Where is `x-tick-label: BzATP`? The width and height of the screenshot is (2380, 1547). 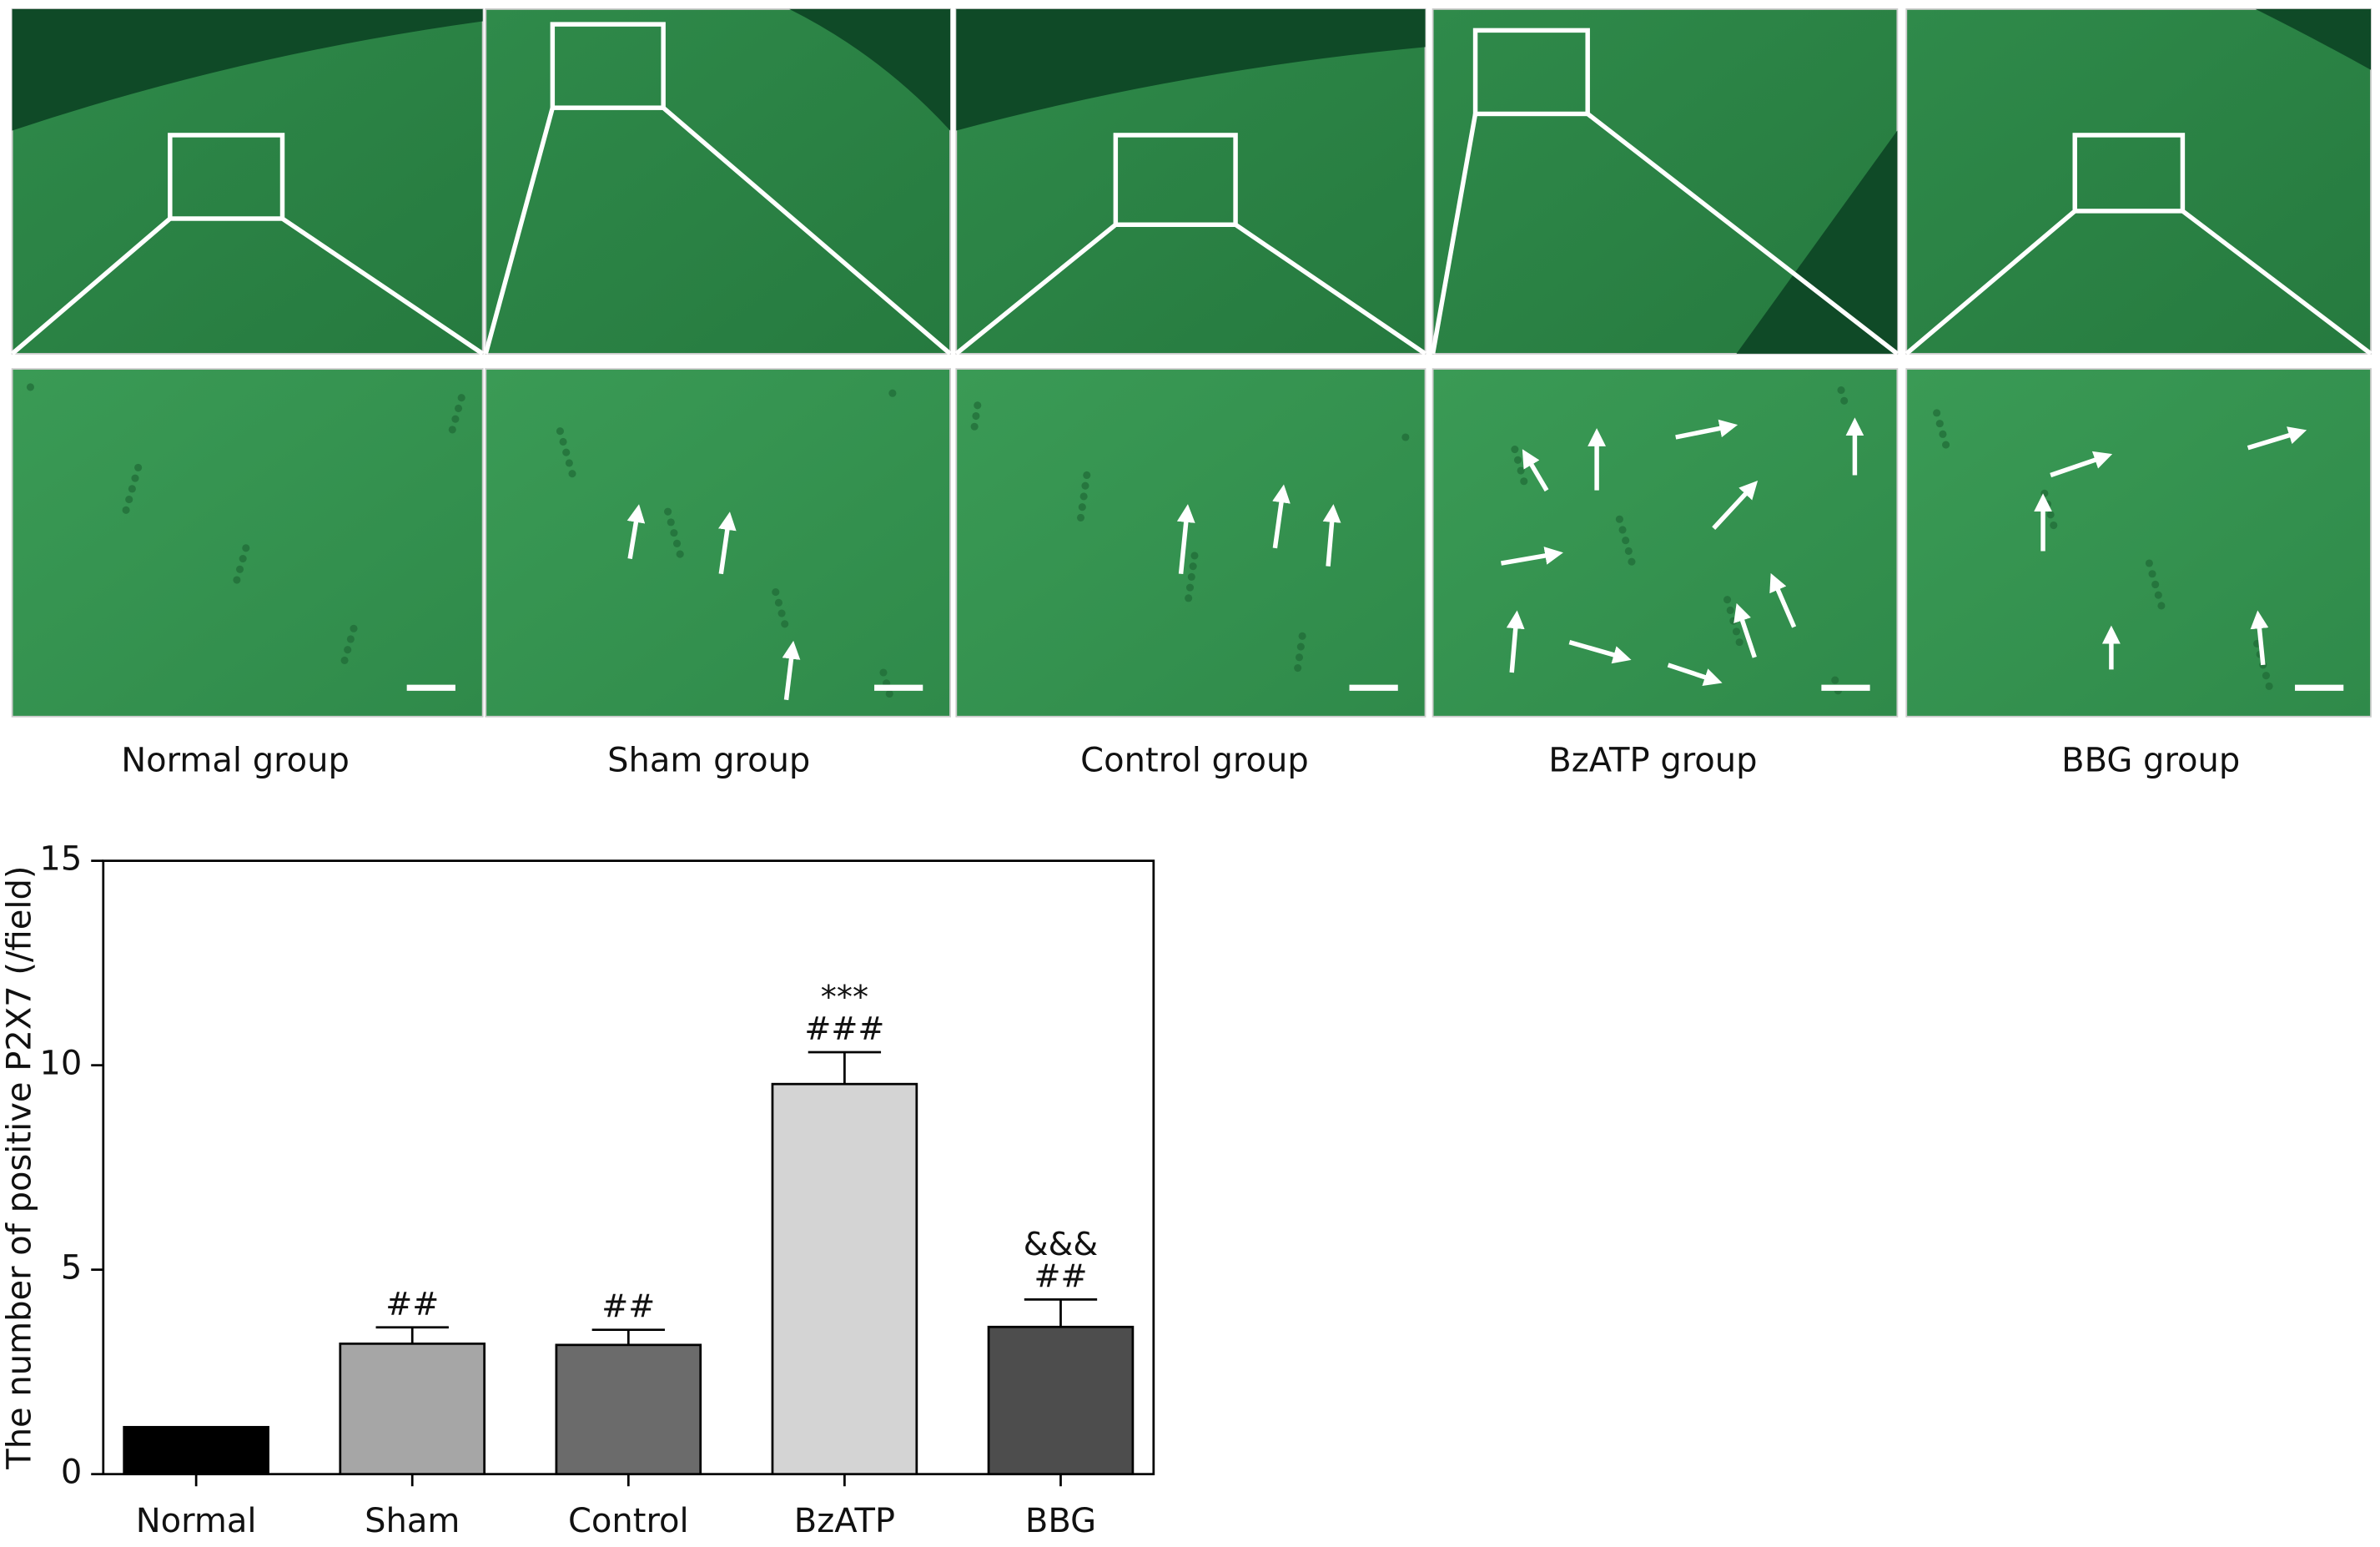 x-tick-label: BzATP is located at coordinates (844, 1521).